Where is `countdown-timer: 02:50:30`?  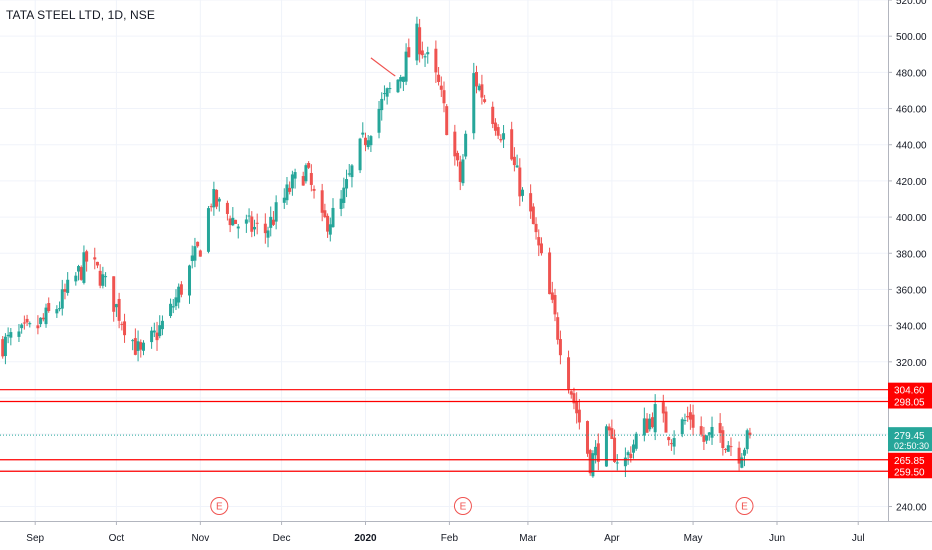
countdown-timer: 02:50:30 is located at coordinates (911, 446).